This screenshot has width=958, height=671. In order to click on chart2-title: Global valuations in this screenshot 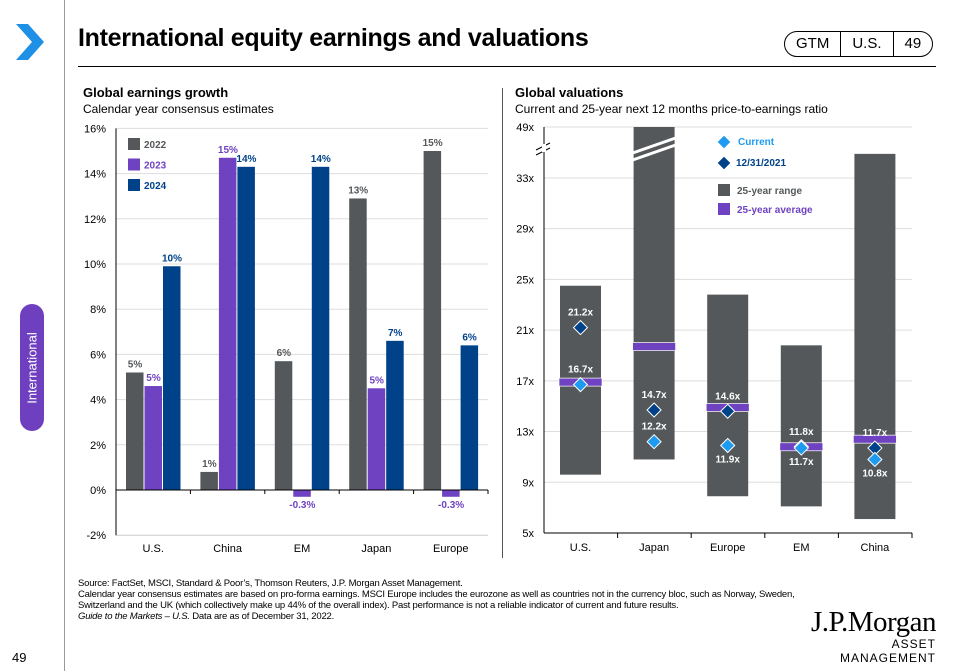, I will do `click(569, 92)`.